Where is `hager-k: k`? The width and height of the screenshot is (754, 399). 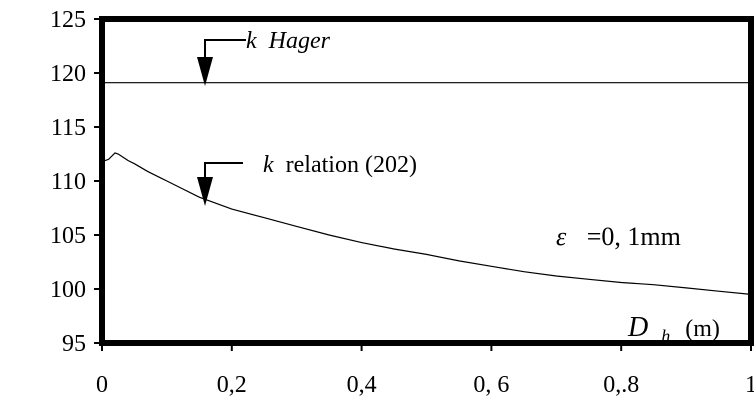 hager-k: k is located at coordinates (251, 41).